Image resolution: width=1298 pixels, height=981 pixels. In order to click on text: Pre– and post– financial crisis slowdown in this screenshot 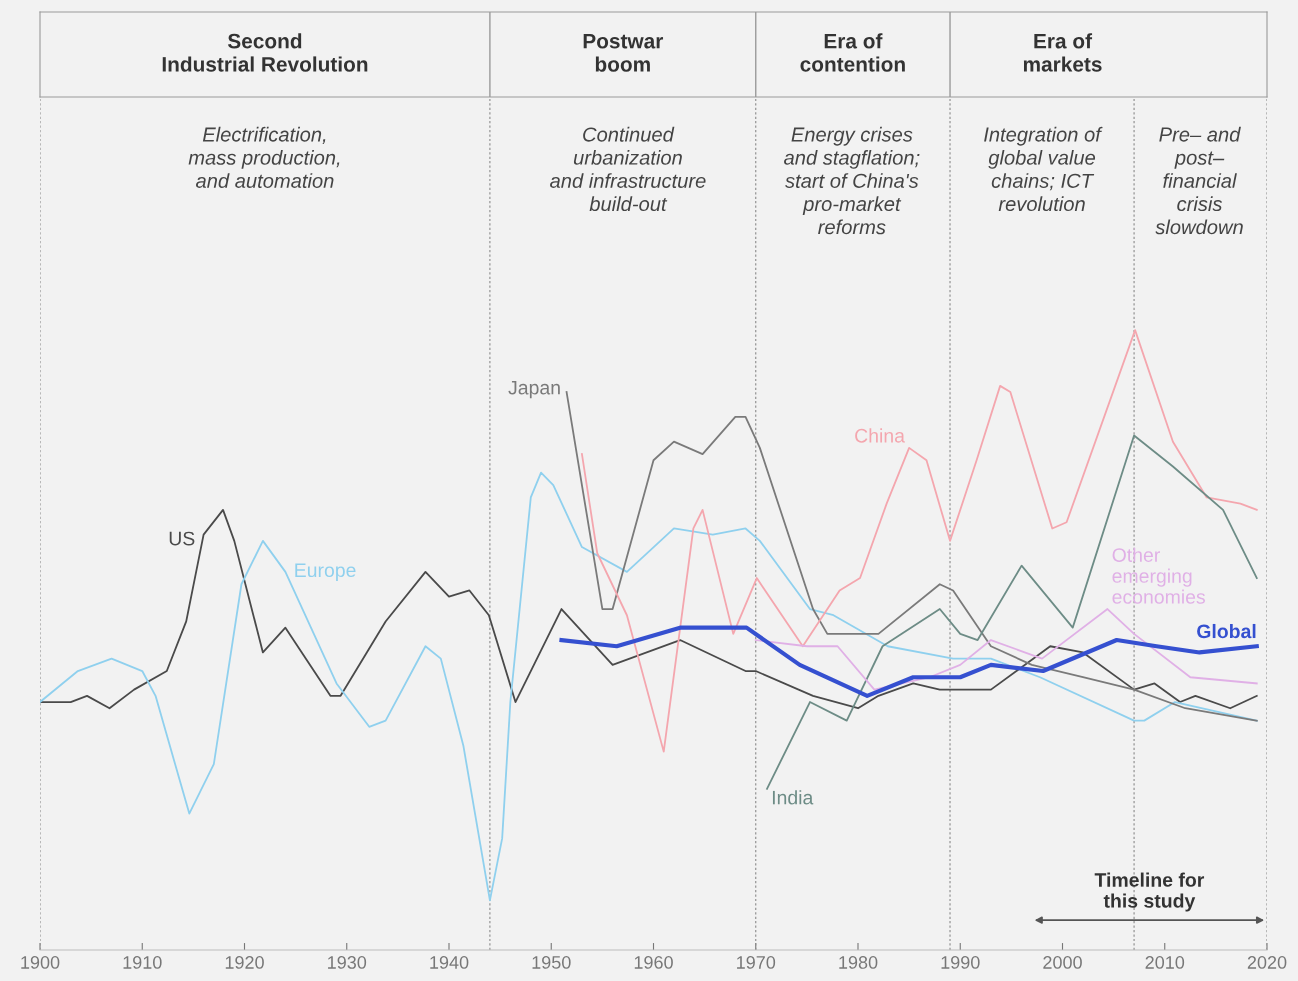, I will do `click(1199, 180)`.